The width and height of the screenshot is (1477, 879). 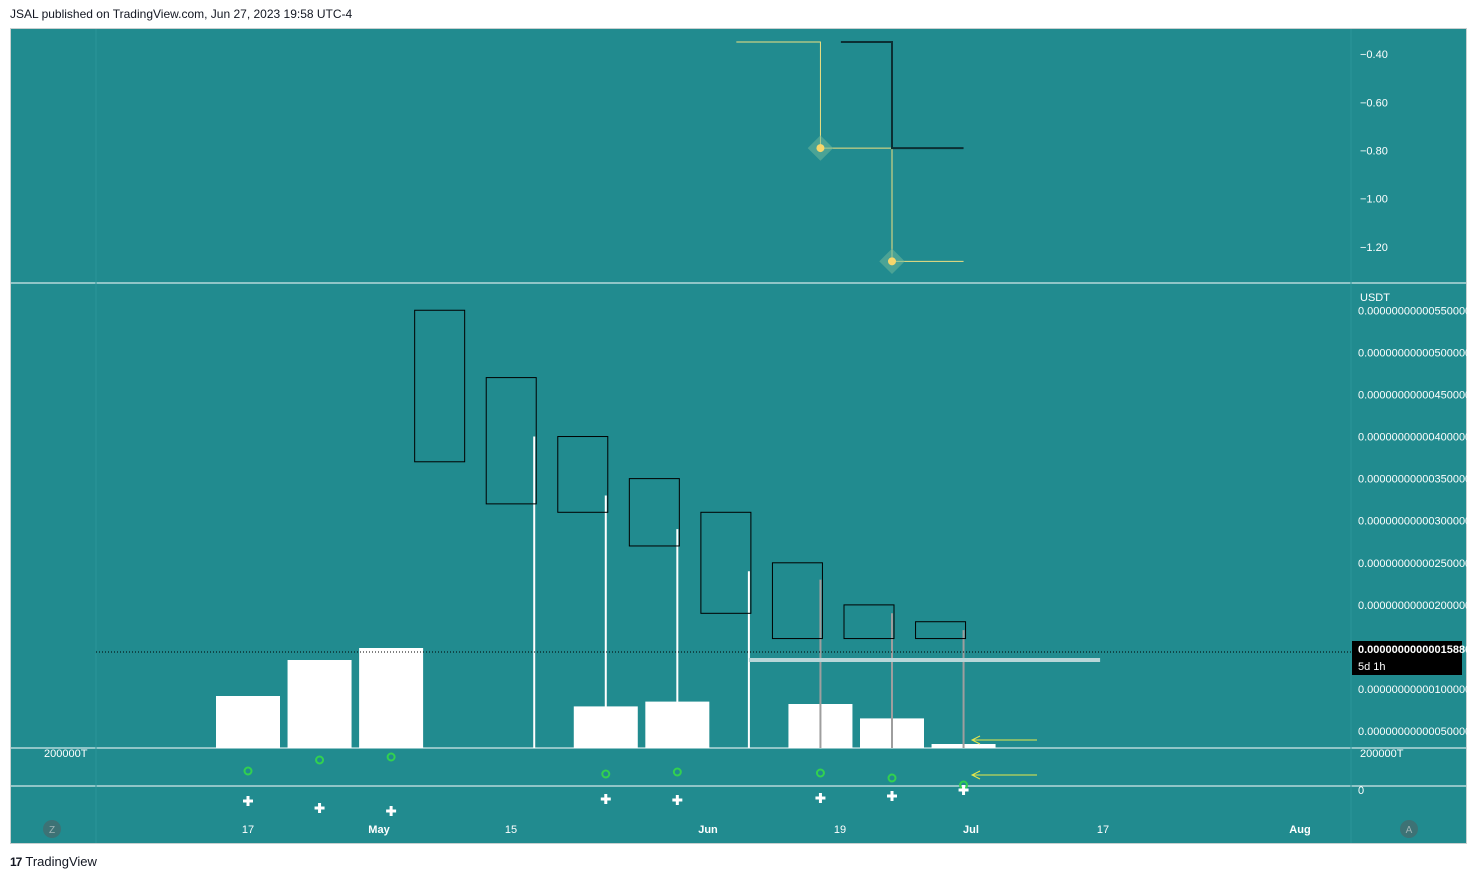 What do you see at coordinates (1299, 830) in the screenshot?
I see `x-tick-label: Aug` at bounding box center [1299, 830].